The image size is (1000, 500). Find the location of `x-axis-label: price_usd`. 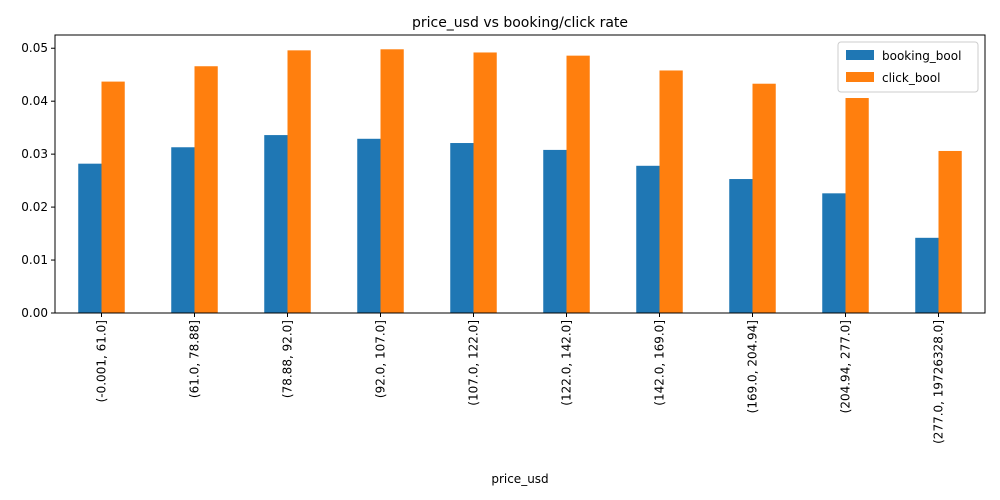

x-axis-label: price_usd is located at coordinates (519, 479).